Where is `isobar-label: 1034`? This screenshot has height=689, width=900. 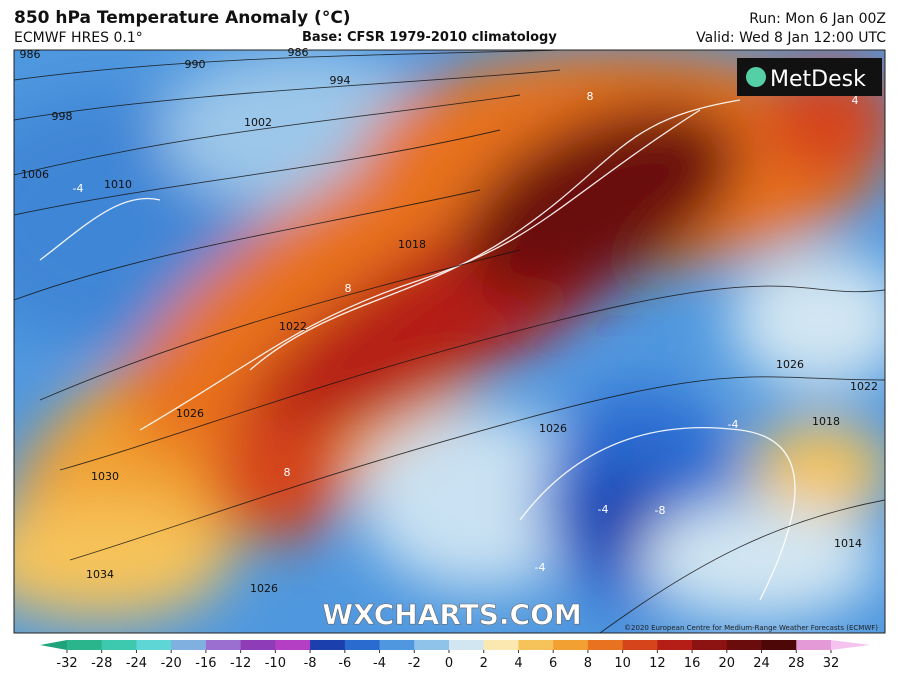
isobar-label: 1034 is located at coordinates (100, 574).